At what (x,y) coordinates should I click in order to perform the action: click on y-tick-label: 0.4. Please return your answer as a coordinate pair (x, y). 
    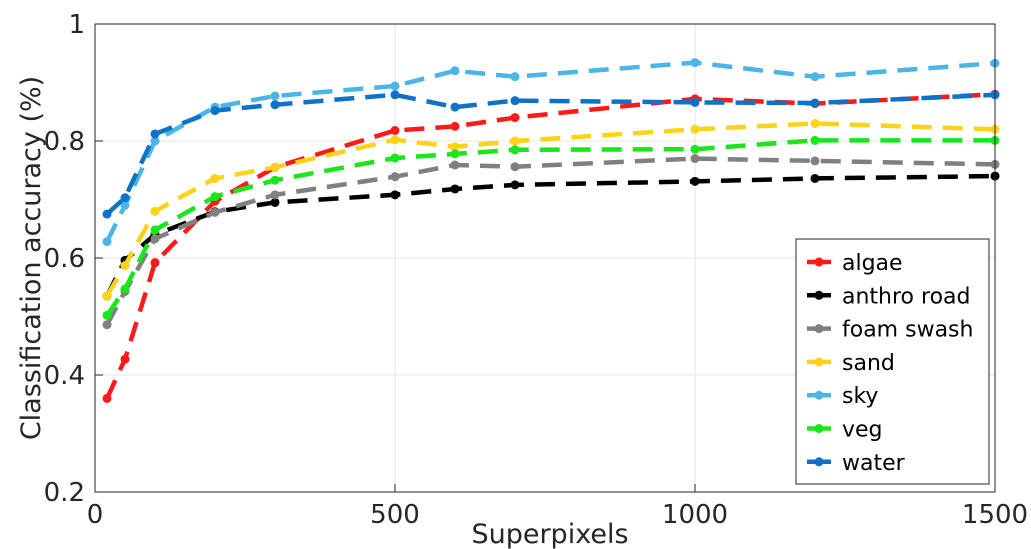
    Looking at the image, I should click on (64, 376).